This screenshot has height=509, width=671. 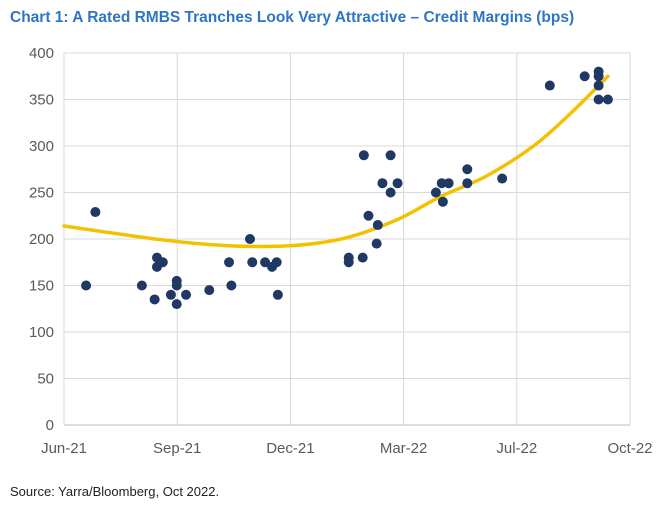 I want to click on y-tick-label: 0, so click(x=50, y=425).